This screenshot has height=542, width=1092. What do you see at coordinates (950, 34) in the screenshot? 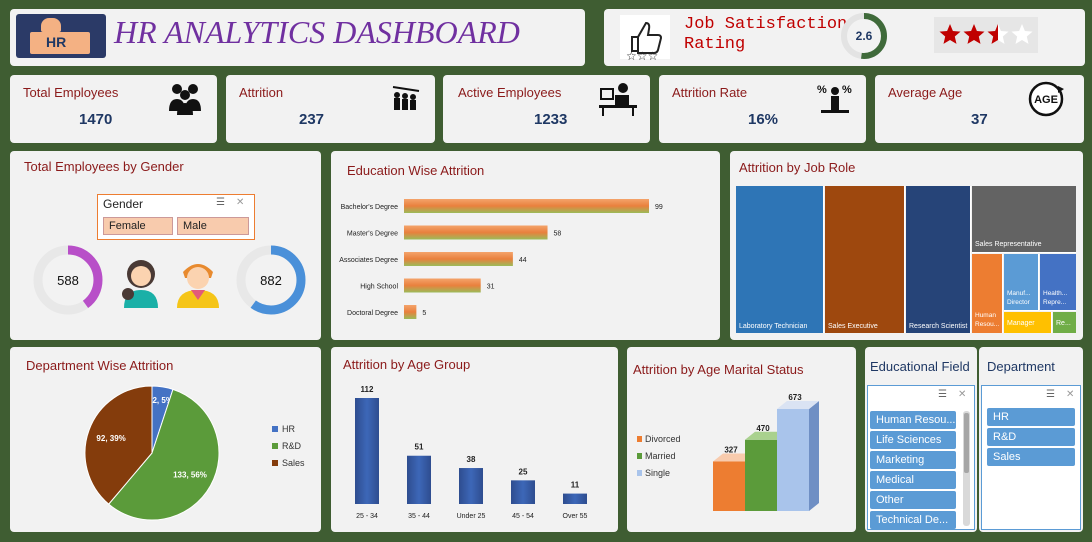
I see `star-icon` at bounding box center [950, 34].